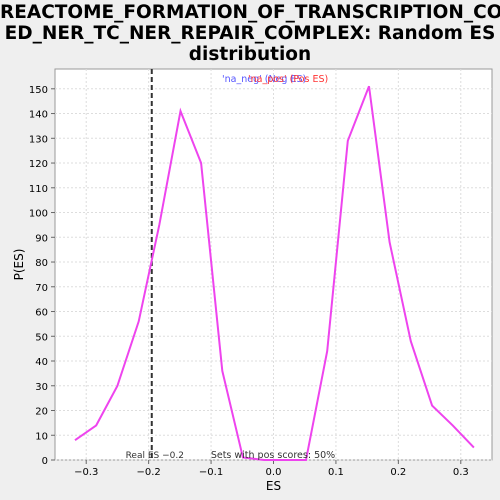 This screenshot has height=500, width=500. Describe the element at coordinates (274, 472) in the screenshot. I see `x-tick-label: 0.0` at that location.